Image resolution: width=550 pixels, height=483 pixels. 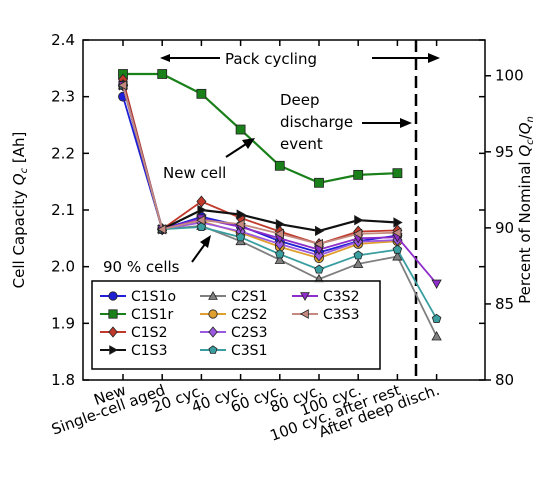 I want to click on legend-label: C3S3, so click(x=341, y=315).